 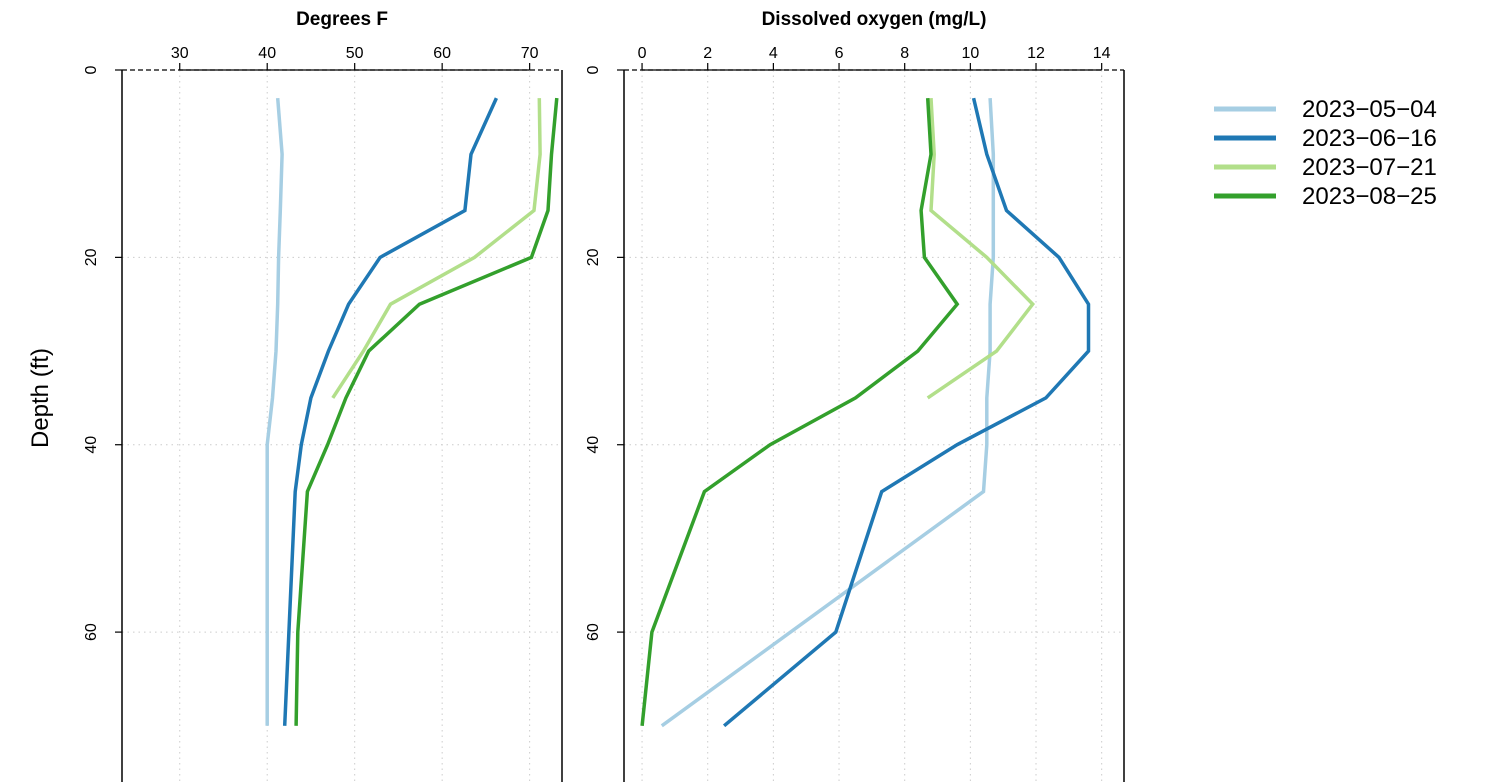 I want to click on x-tick-label: 30, so click(x=180, y=53).